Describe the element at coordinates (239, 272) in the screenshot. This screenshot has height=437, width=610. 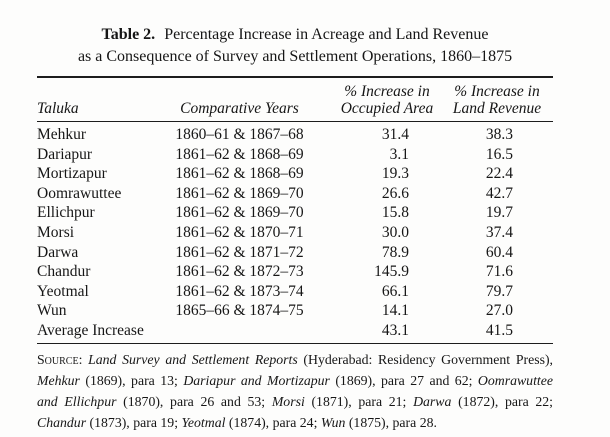
I see `years-cell: 1861–62 & 1872–73` at that location.